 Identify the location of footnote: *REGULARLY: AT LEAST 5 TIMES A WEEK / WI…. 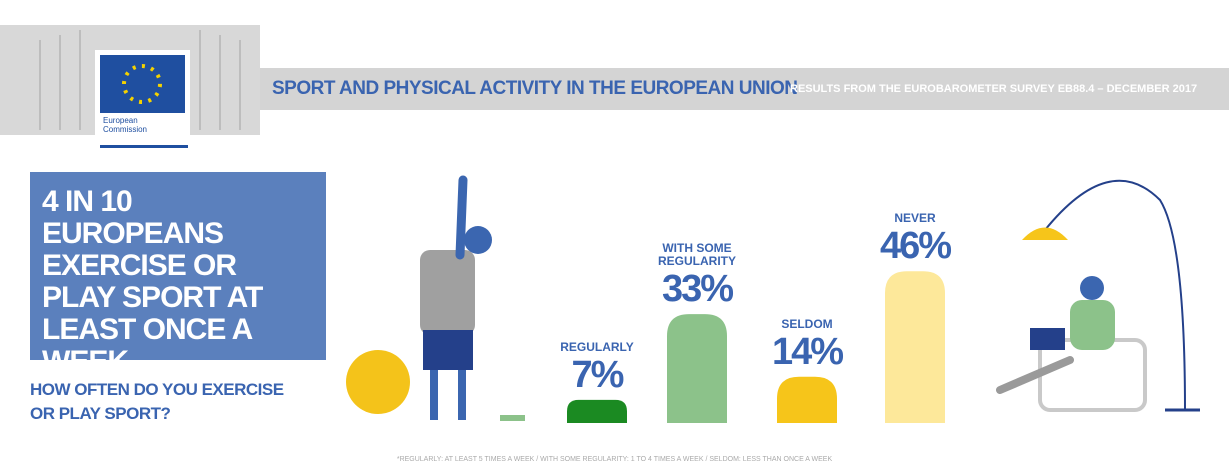
(614, 459).